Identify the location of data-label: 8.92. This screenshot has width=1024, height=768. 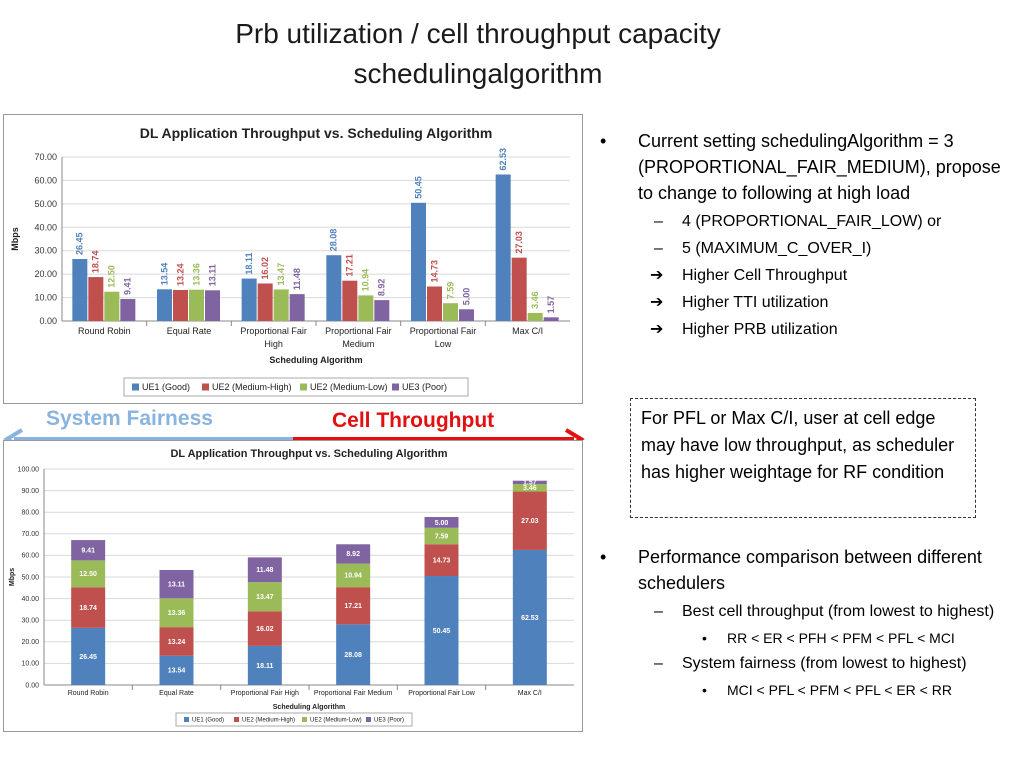
(353, 554).